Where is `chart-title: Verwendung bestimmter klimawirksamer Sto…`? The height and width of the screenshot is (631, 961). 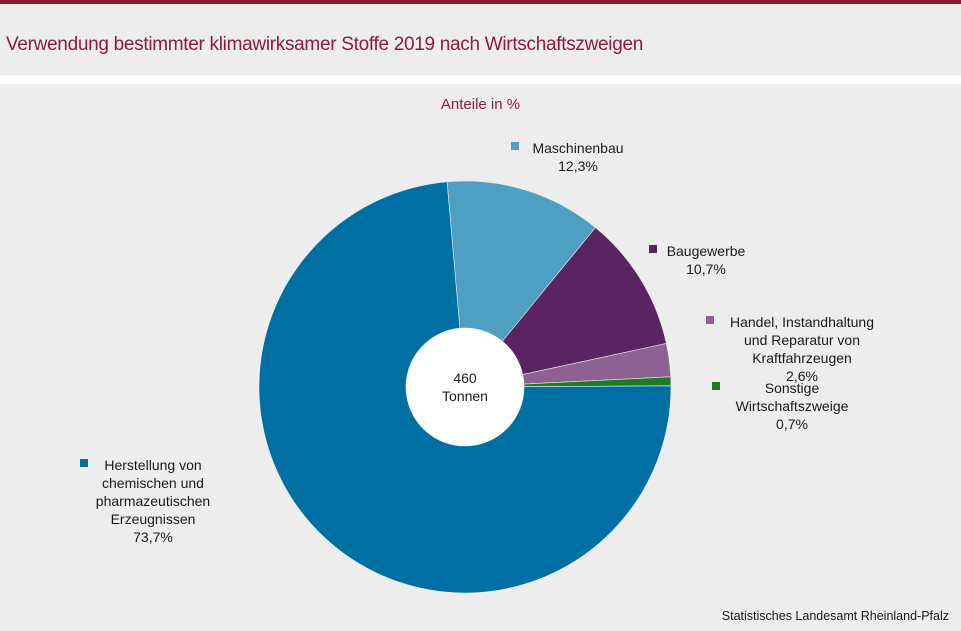 chart-title: Verwendung bestimmter klimawirksamer Sto… is located at coordinates (324, 44).